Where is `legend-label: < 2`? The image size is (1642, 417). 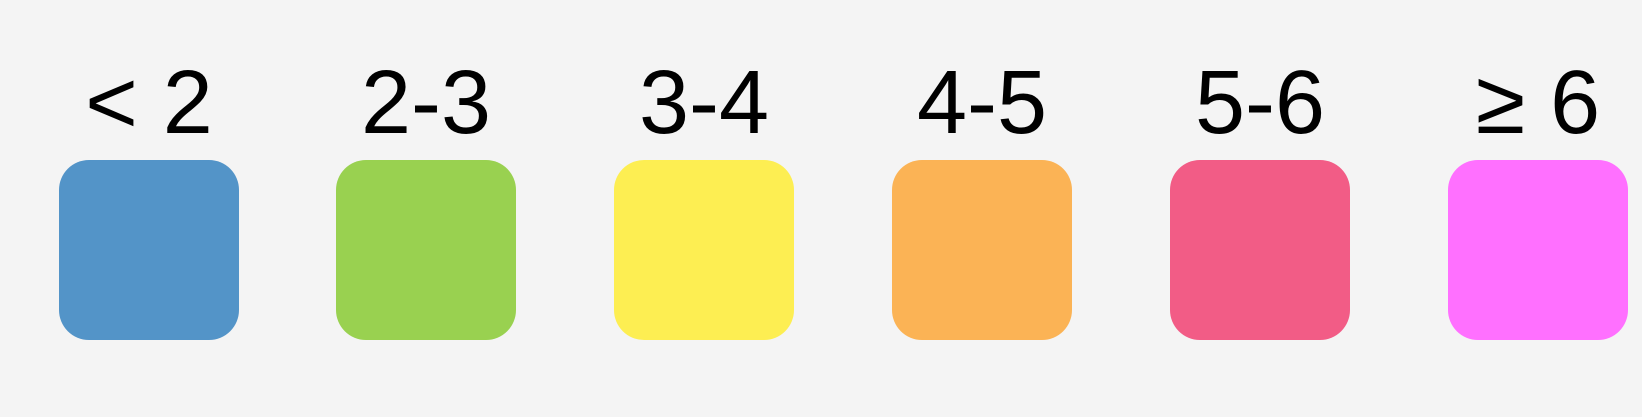 legend-label: < 2 is located at coordinates (149, 103).